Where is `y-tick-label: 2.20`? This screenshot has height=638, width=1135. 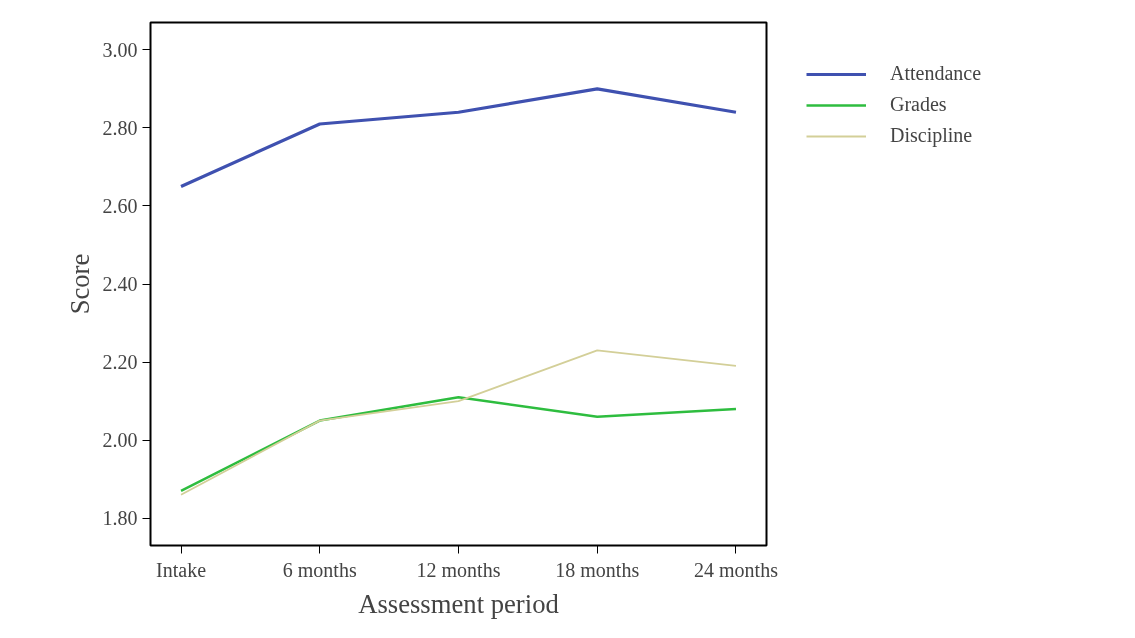 y-tick-label: 2.20 is located at coordinates (120, 362).